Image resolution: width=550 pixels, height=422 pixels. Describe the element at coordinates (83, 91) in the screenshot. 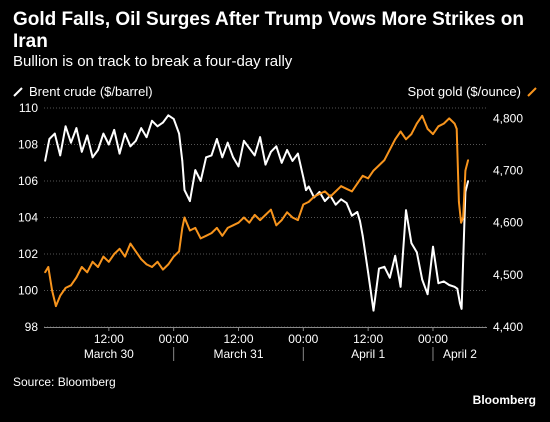

I see `legend-brent: Brent crude ($/barrel)` at that location.